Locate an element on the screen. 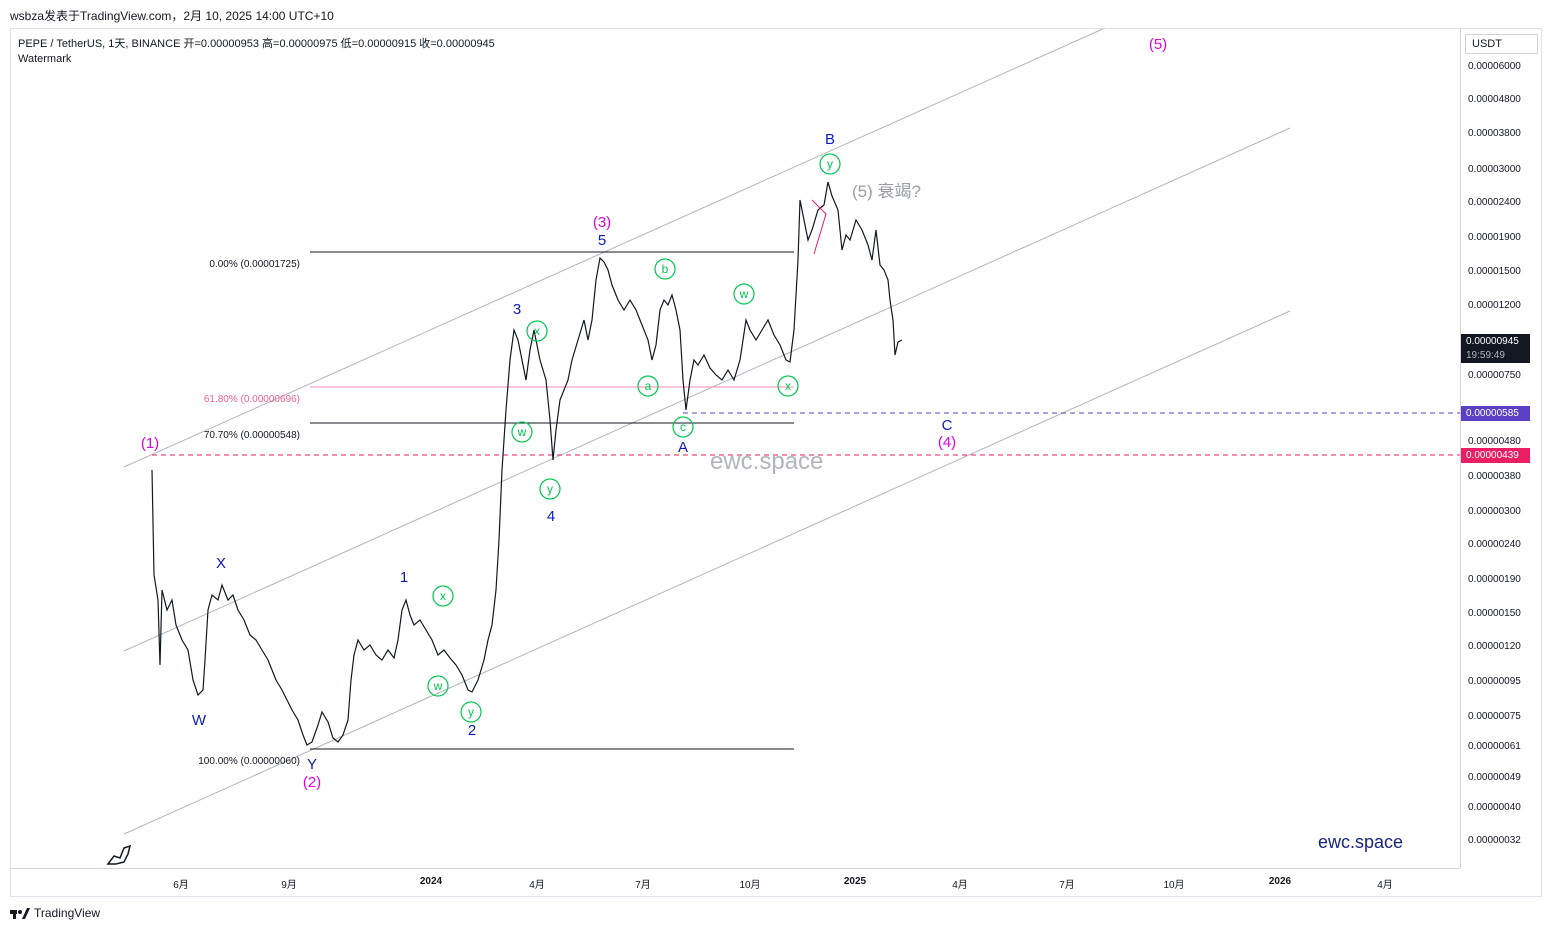 The height and width of the screenshot is (931, 1552). sub-wave-circle-y2 is located at coordinates (550, 489).